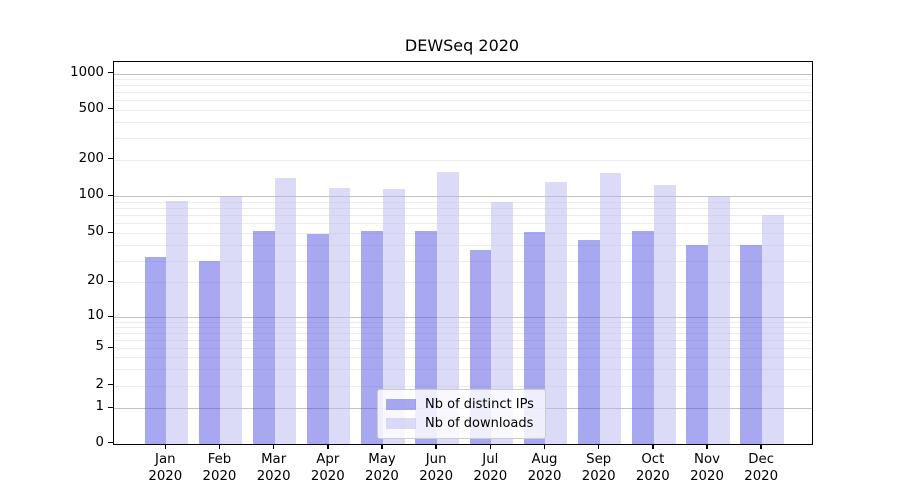 The image size is (900, 500). Describe the element at coordinates (652, 468) in the screenshot. I see `x-tick-label-oct: Oct 2020` at that location.